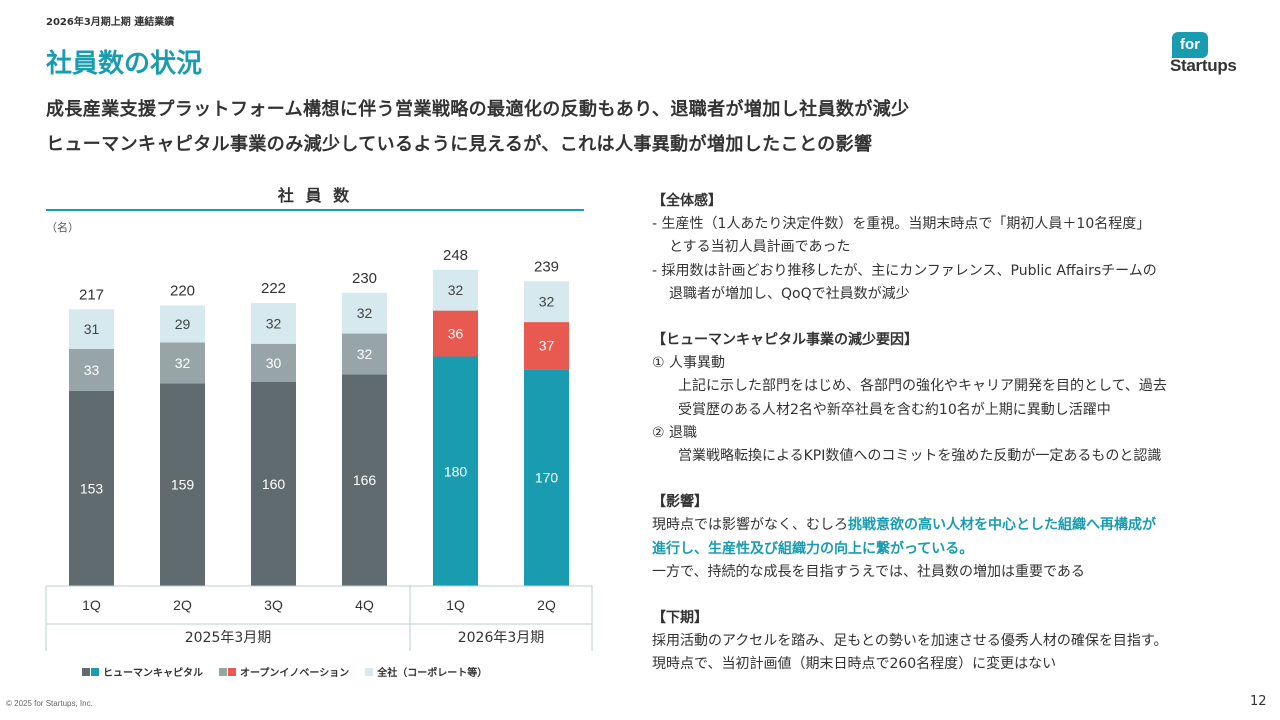 Image resolution: width=1280 pixels, height=720 pixels. Describe the element at coordinates (854, 664) in the screenshot. I see `notes-h2-line2: 現時点で、当初計画値（期末日時点で260名程度）に変更はない` at that location.